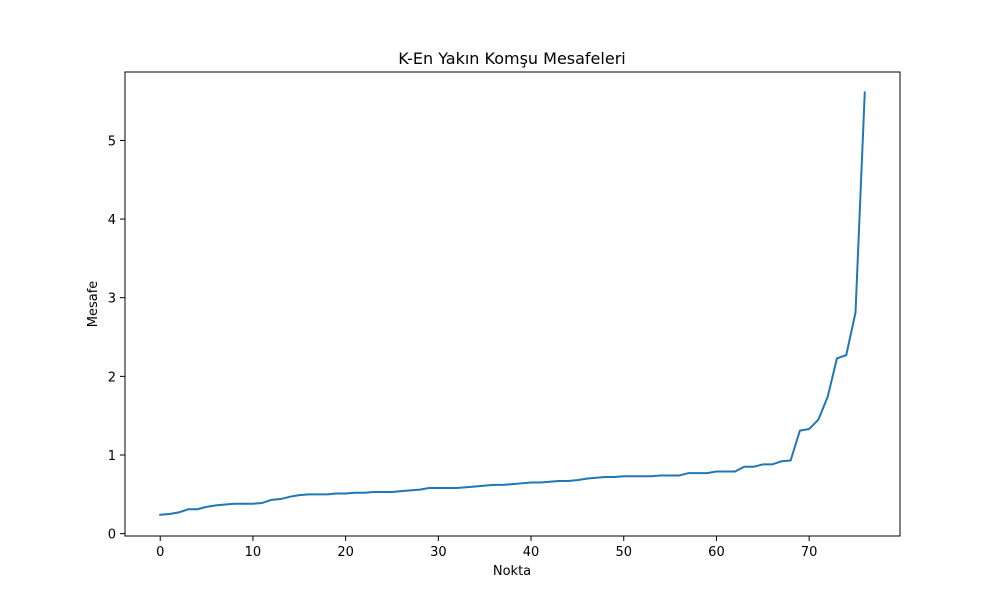 This screenshot has width=1000, height=600. Describe the element at coordinates (253, 552) in the screenshot. I see `x-tick-label: 10` at that location.